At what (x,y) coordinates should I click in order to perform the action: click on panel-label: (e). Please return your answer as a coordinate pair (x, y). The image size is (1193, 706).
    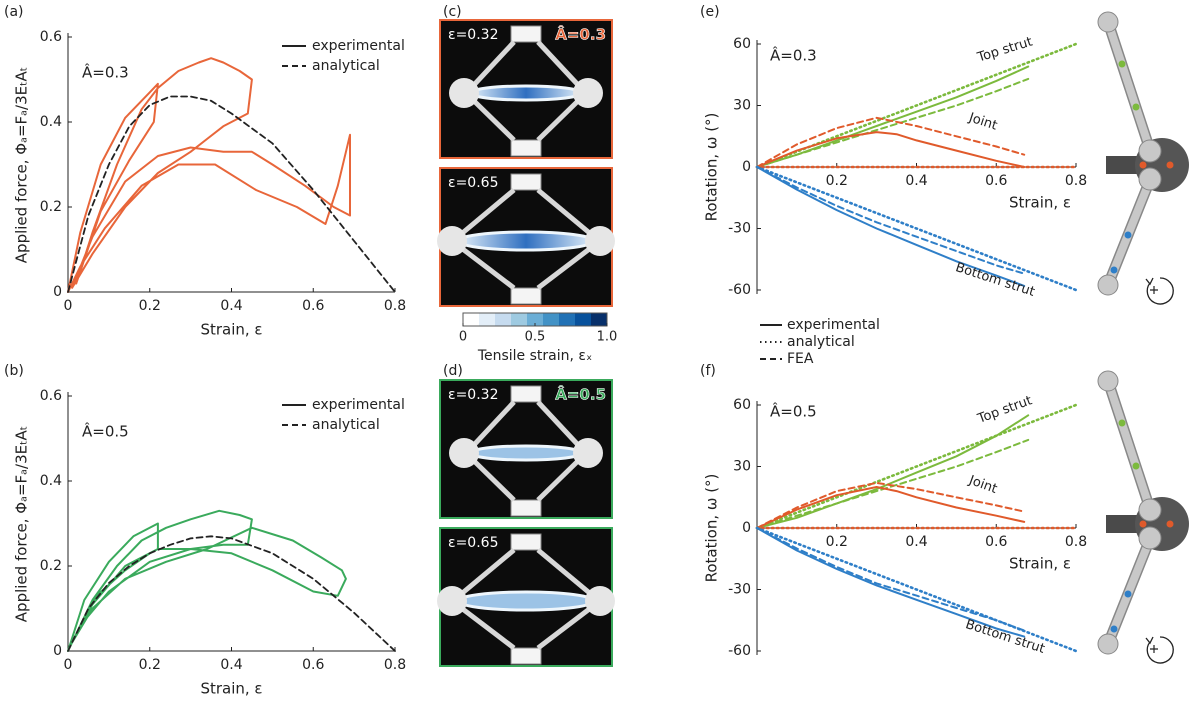
    Looking at the image, I should click on (710, 12).